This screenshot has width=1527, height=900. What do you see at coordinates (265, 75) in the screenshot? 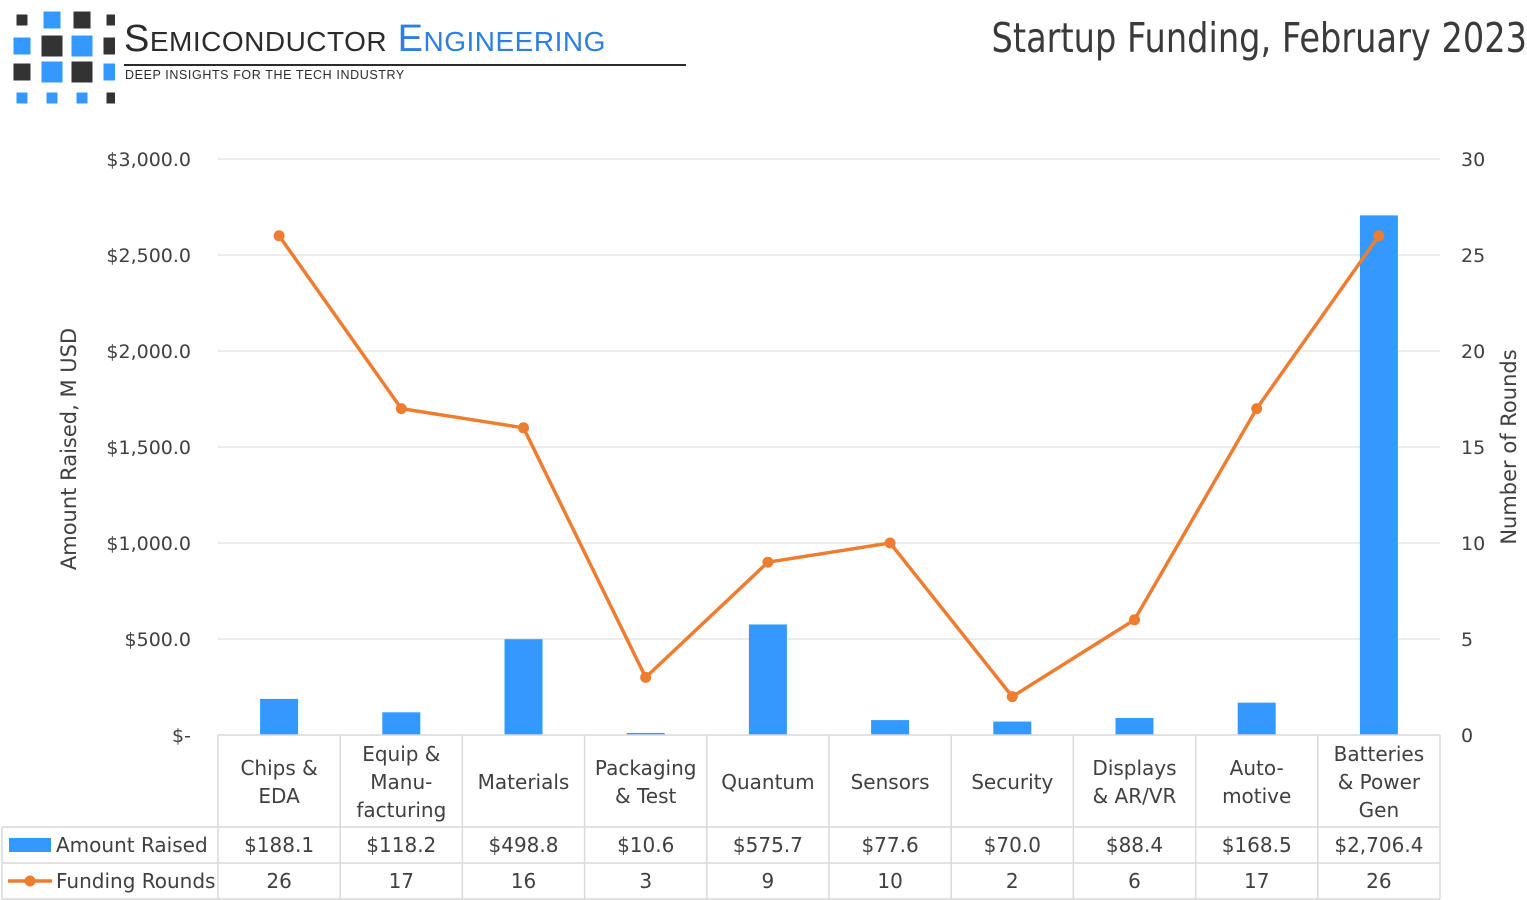
I see `brand-tagline: DEEP INSIGHTS FOR THE TECH INDUSTRY` at bounding box center [265, 75].